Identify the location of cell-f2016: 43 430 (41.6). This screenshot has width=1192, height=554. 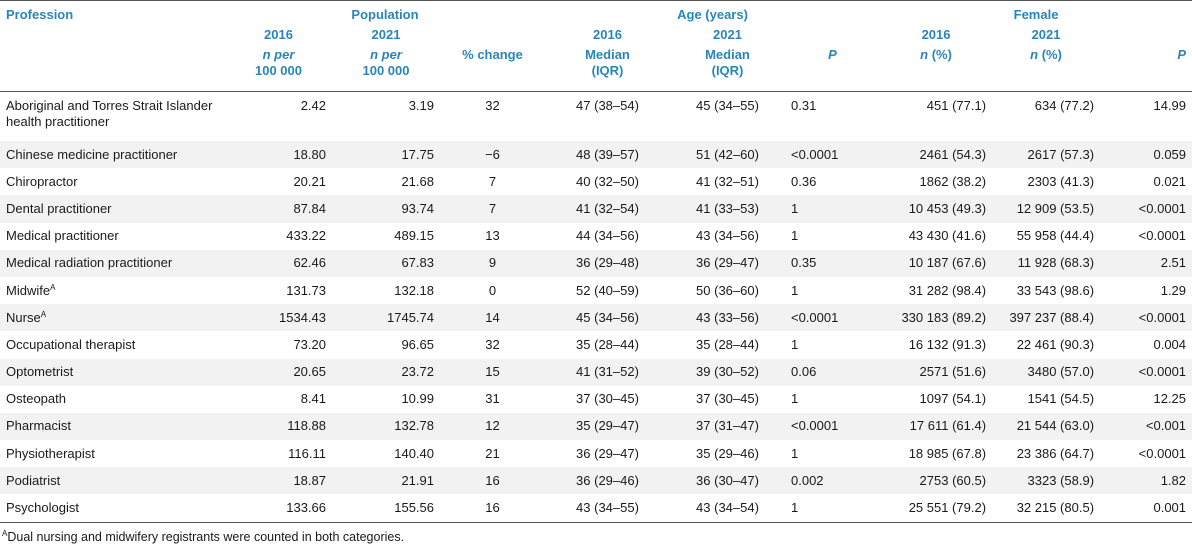
(947, 236).